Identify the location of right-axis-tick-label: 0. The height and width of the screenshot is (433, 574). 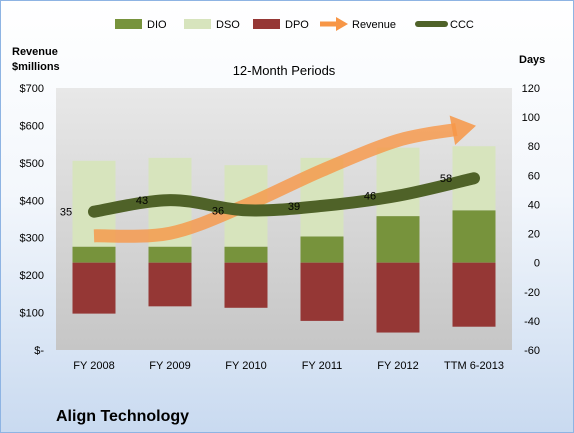
(537, 264).